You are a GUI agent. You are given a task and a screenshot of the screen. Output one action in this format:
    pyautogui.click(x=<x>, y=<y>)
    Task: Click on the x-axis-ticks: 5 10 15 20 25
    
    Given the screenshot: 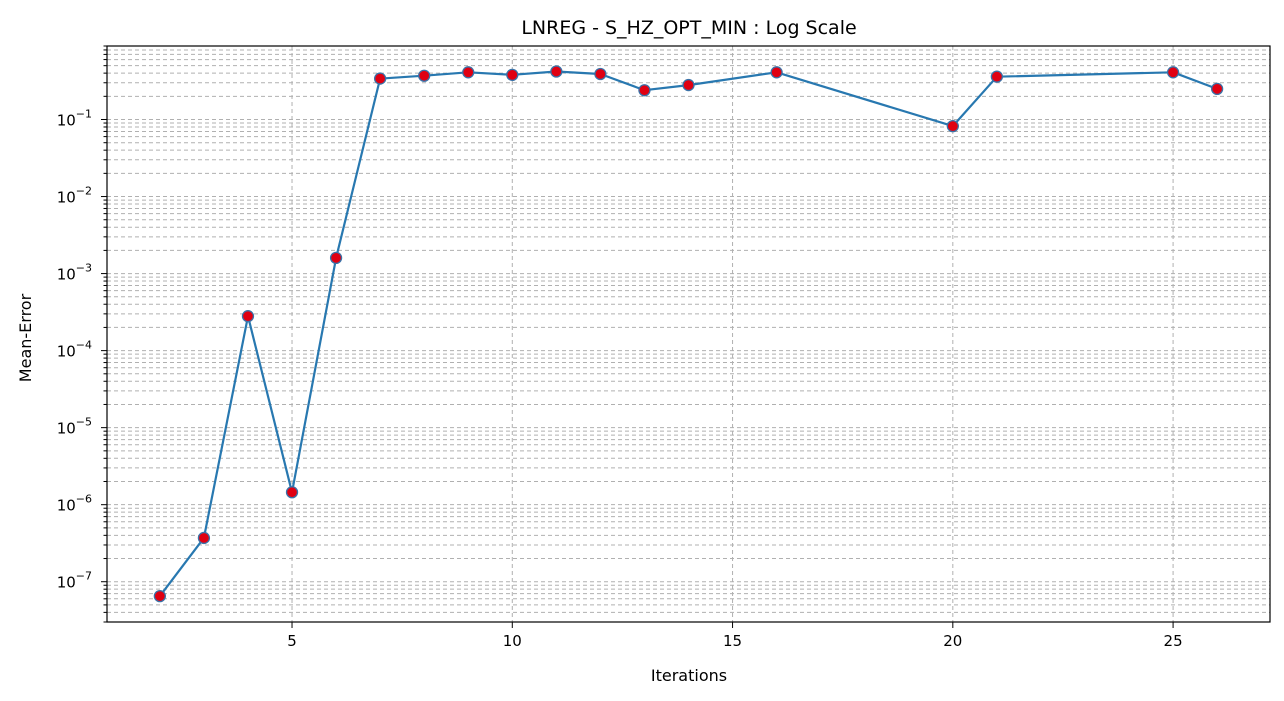 What is the action you would take?
    pyautogui.click(x=735, y=636)
    